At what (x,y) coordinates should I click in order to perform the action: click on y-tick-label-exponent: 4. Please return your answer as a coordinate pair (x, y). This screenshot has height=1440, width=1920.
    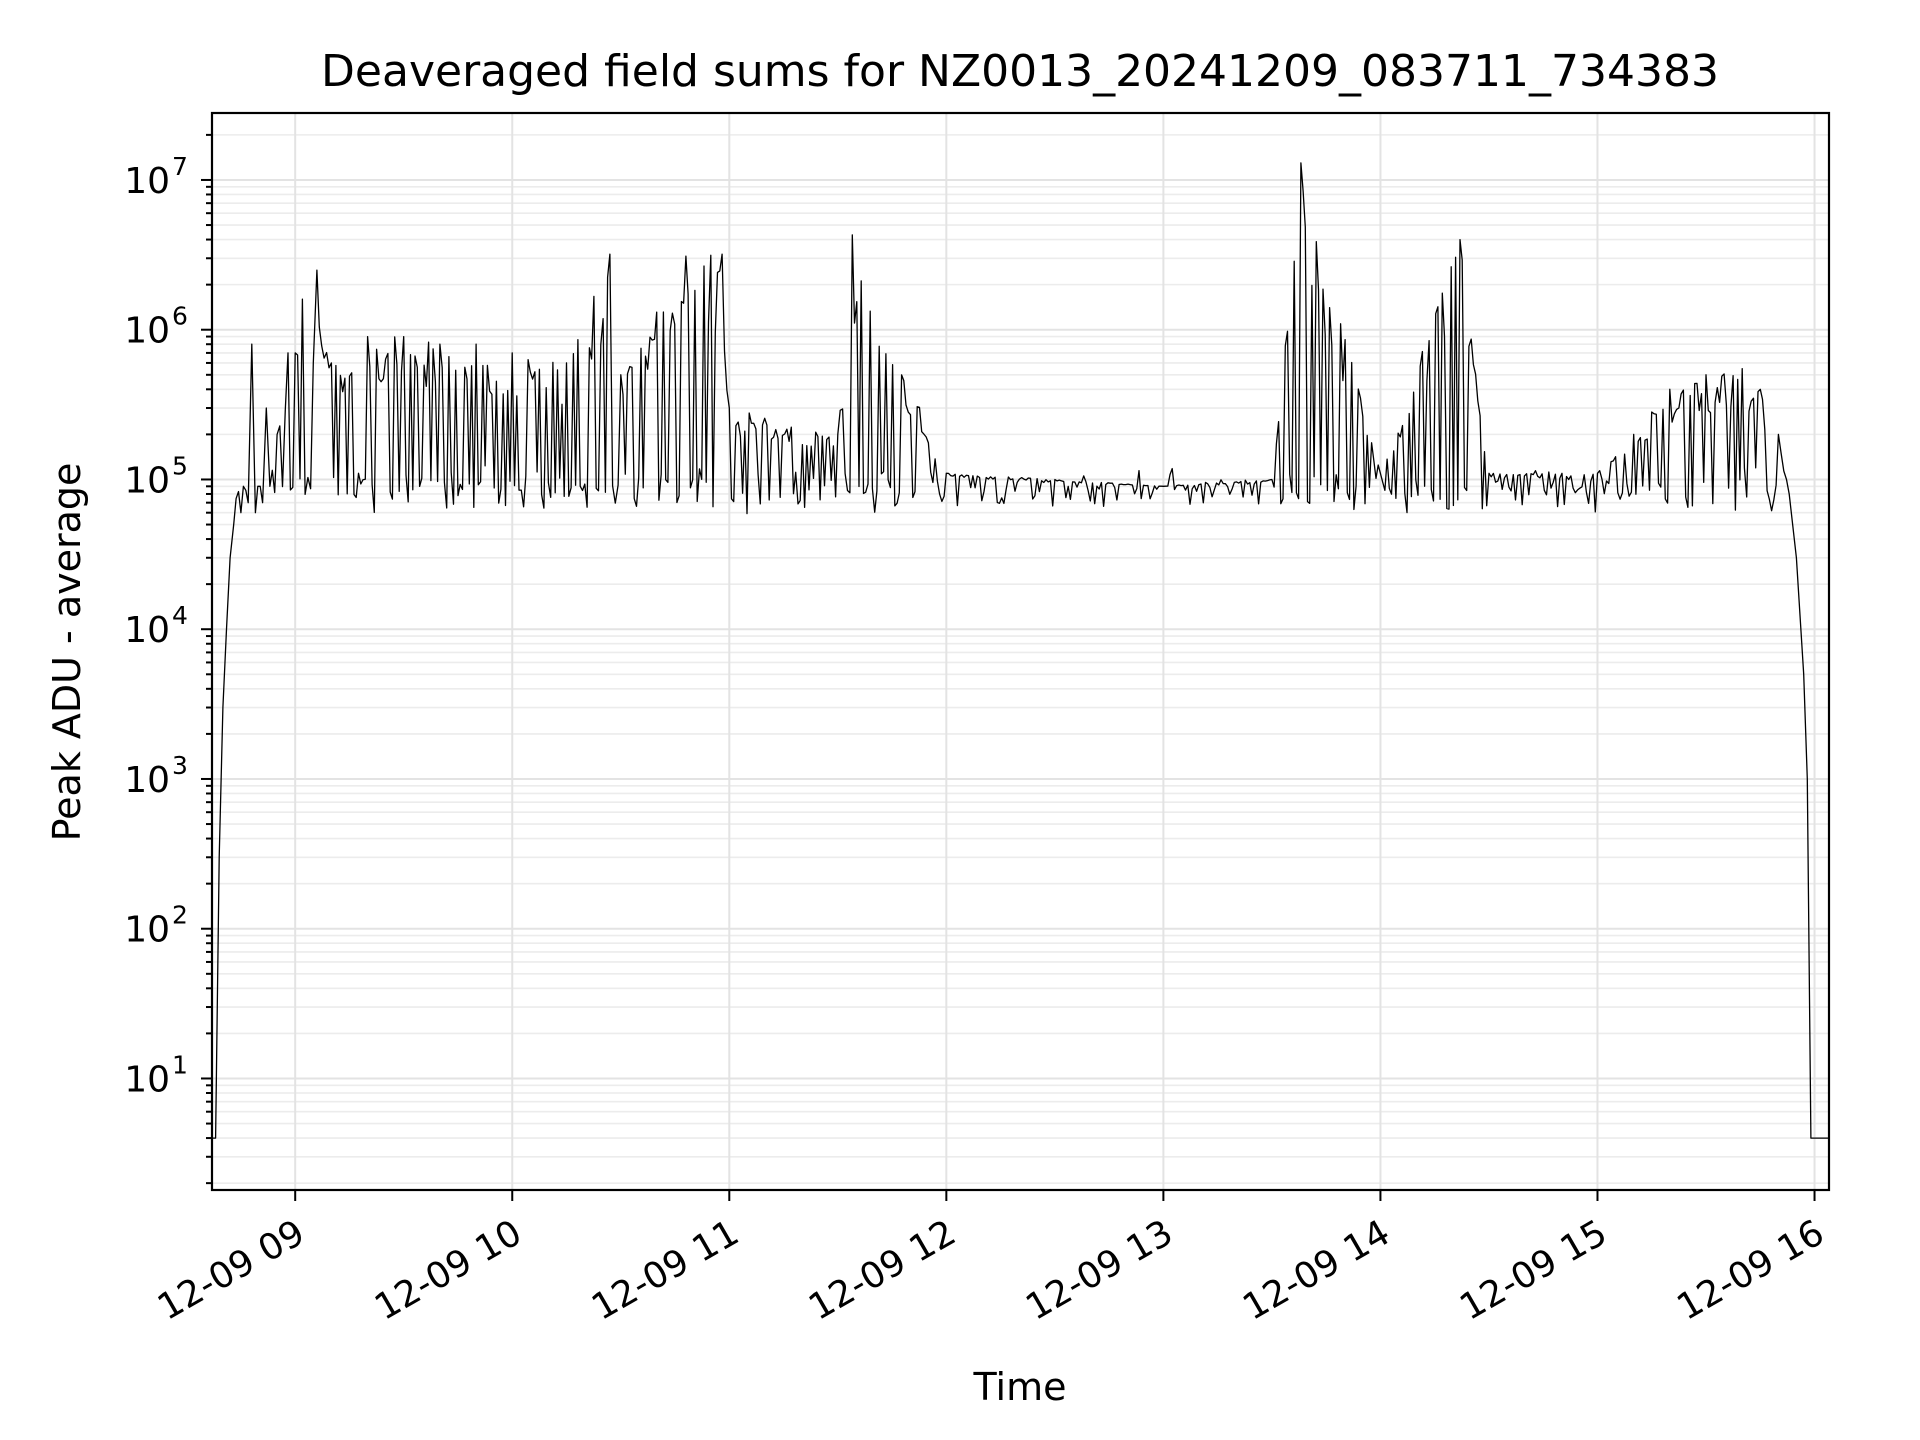
    Looking at the image, I should click on (180, 615).